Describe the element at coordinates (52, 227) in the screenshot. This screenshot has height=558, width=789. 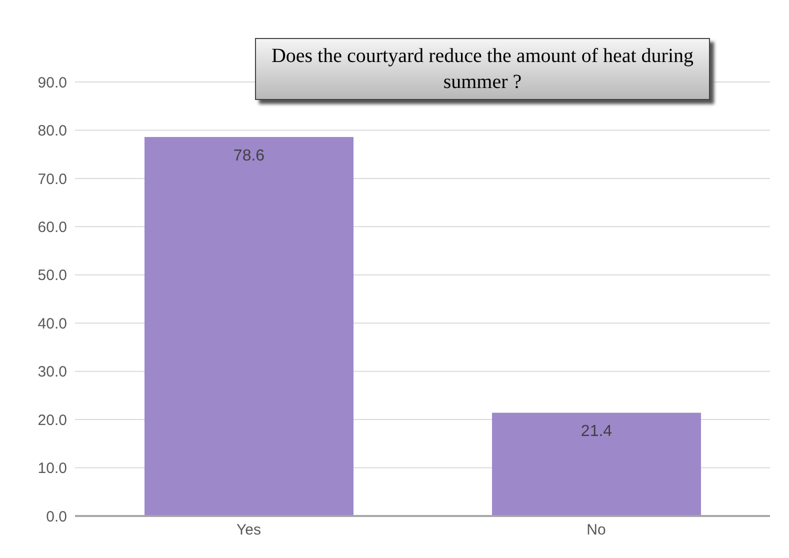
I see `y-tick-label: 60.0` at that location.